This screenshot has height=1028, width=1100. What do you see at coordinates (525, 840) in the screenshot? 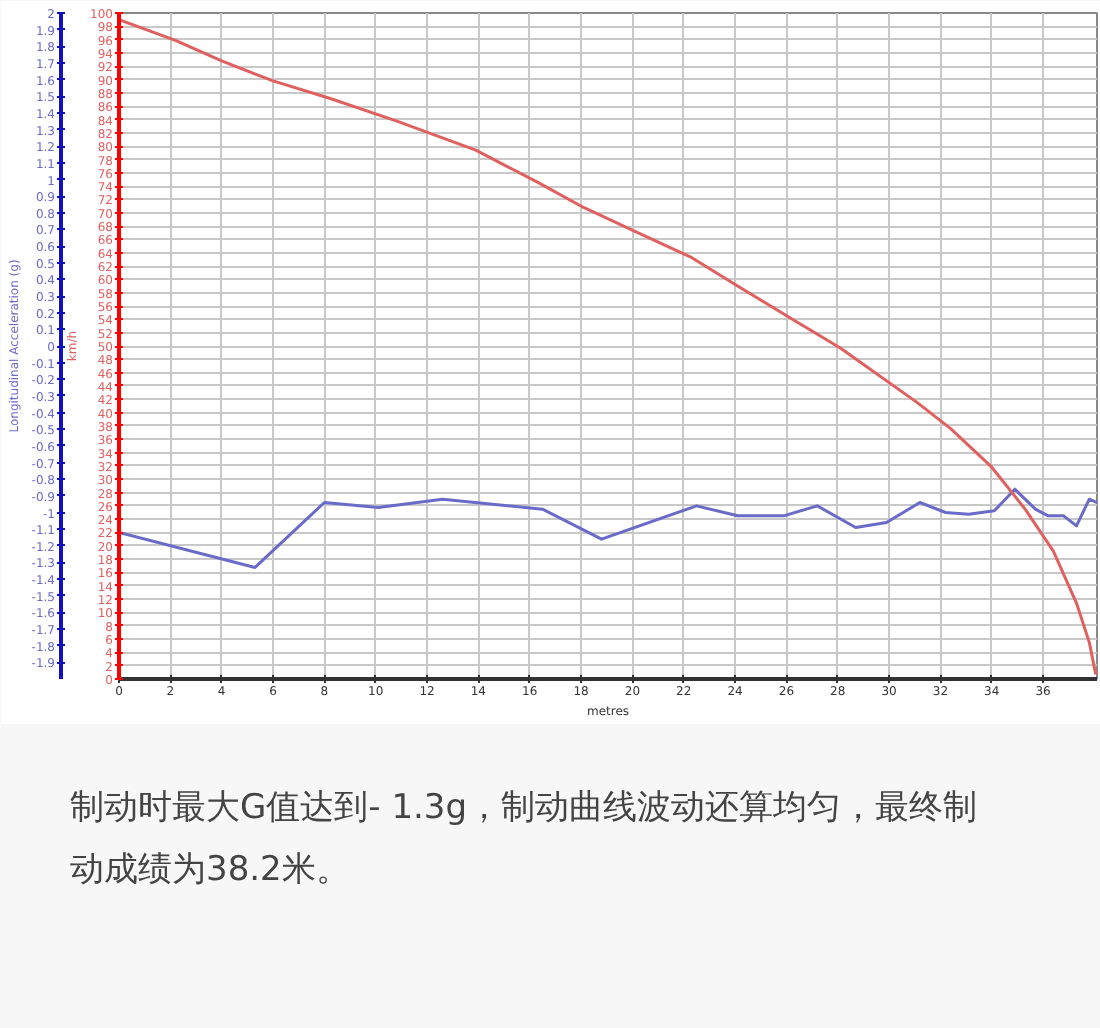
I see `text: 制动时最大G值达到- 1.3g，制动曲线波动还算均匀，最终制动成绩为38.2米。` at bounding box center [525, 840].